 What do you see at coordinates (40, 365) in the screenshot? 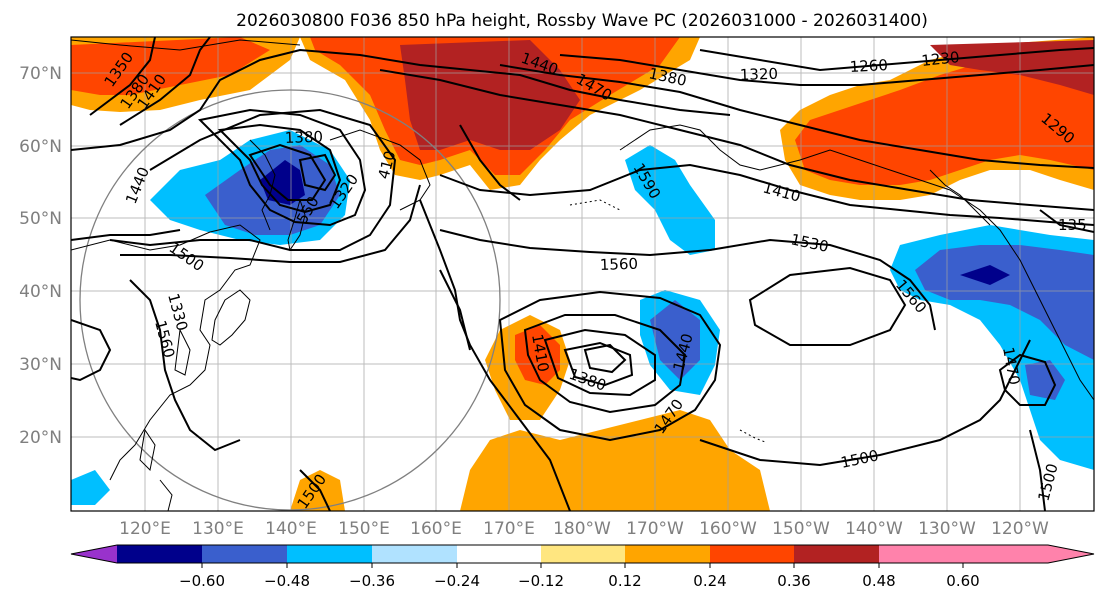
I see `latitude-label: 30°N` at bounding box center [40, 365].